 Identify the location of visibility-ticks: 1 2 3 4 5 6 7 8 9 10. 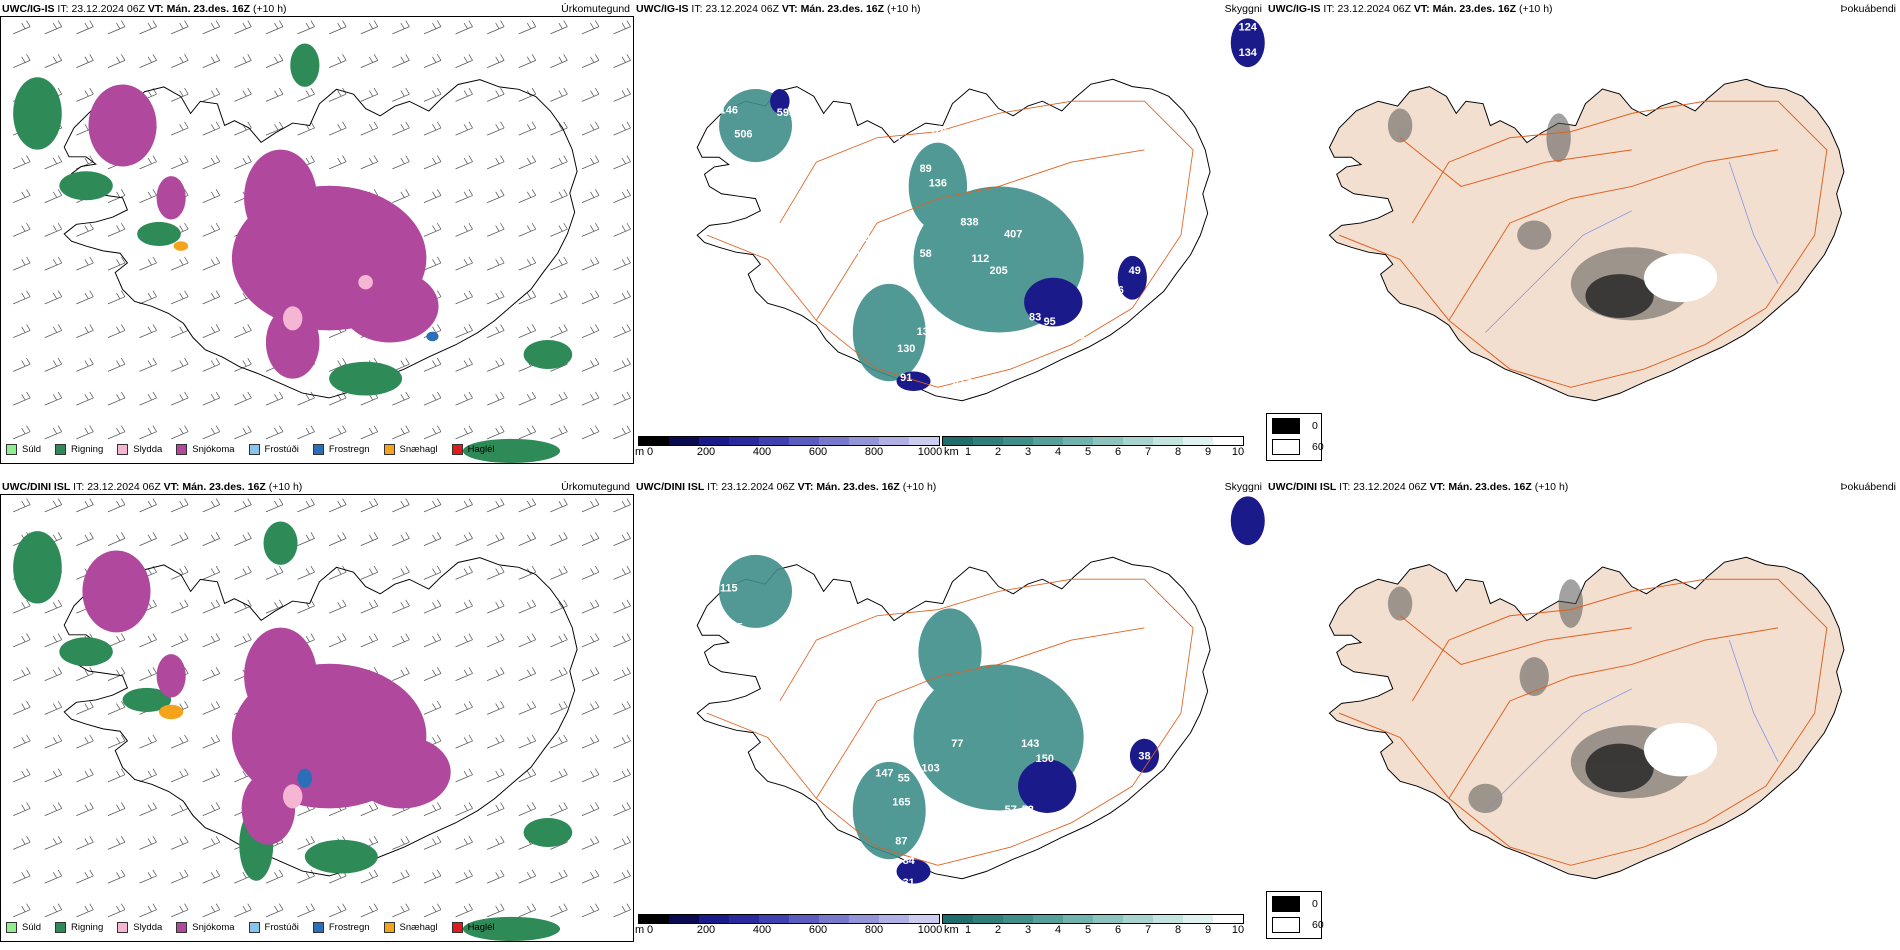
(1104, 452).